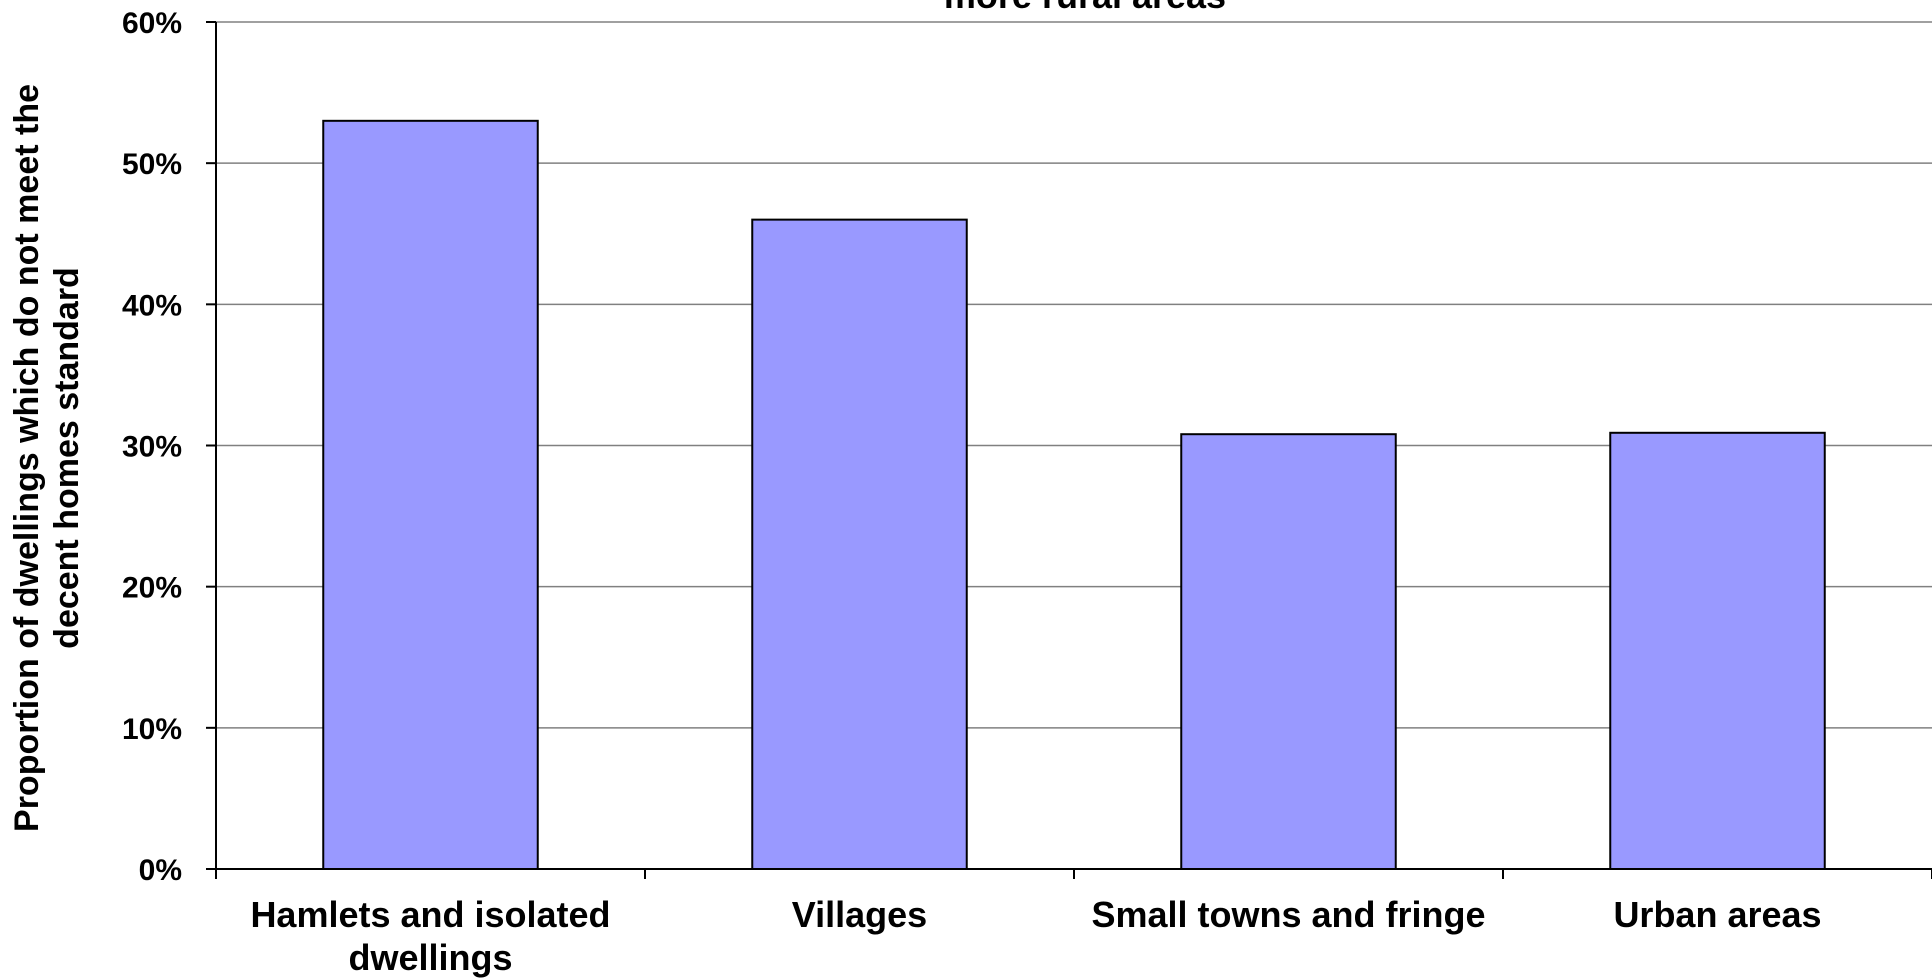  I want to click on y-tick-label: 10%, so click(152, 729).